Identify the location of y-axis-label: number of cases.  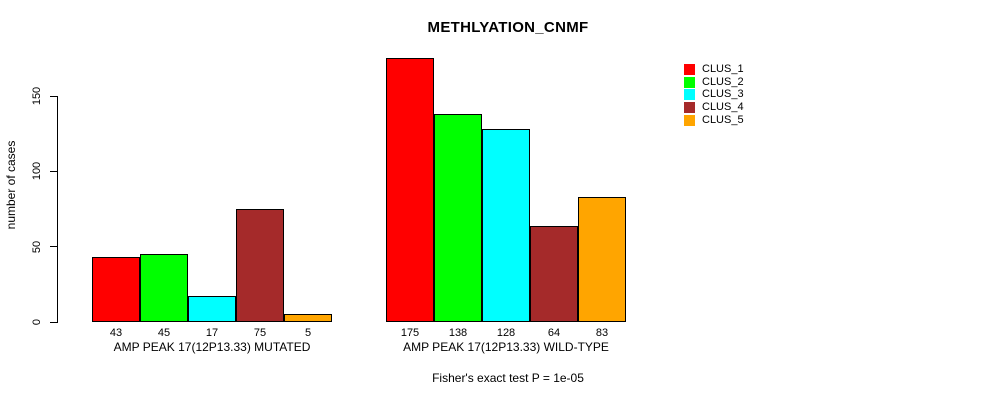
(11, 185).